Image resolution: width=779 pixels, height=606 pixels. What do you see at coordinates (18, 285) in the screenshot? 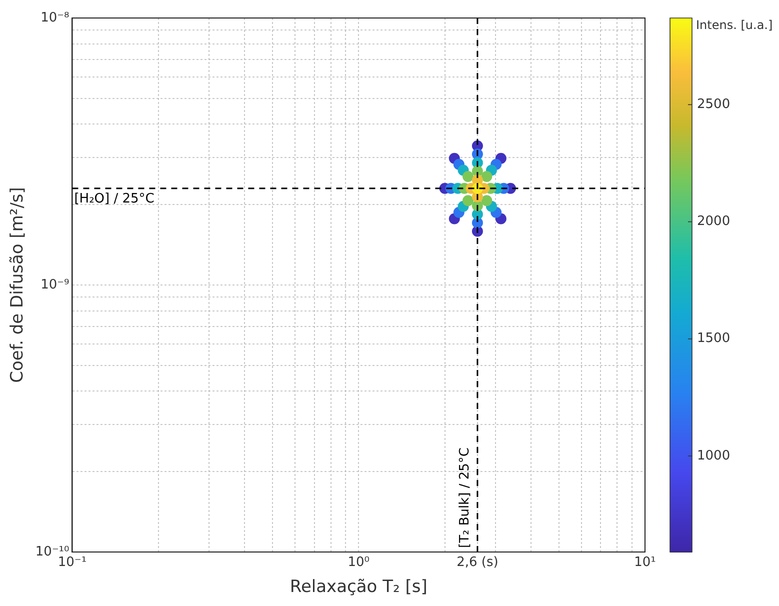
I see `y-axis-title: Coef. de Difusão [m²/s]` at bounding box center [18, 285].